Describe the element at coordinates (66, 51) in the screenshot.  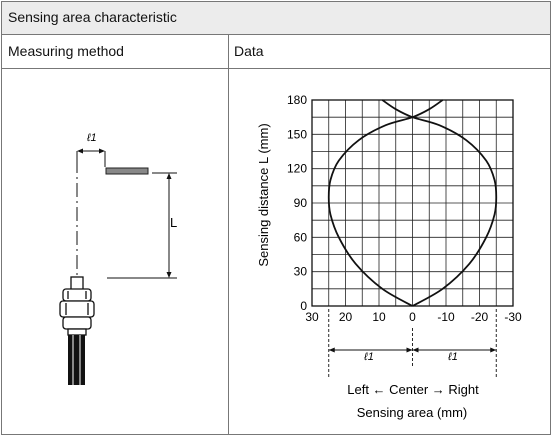
I see `measuring-method-header: Measuring method` at that location.